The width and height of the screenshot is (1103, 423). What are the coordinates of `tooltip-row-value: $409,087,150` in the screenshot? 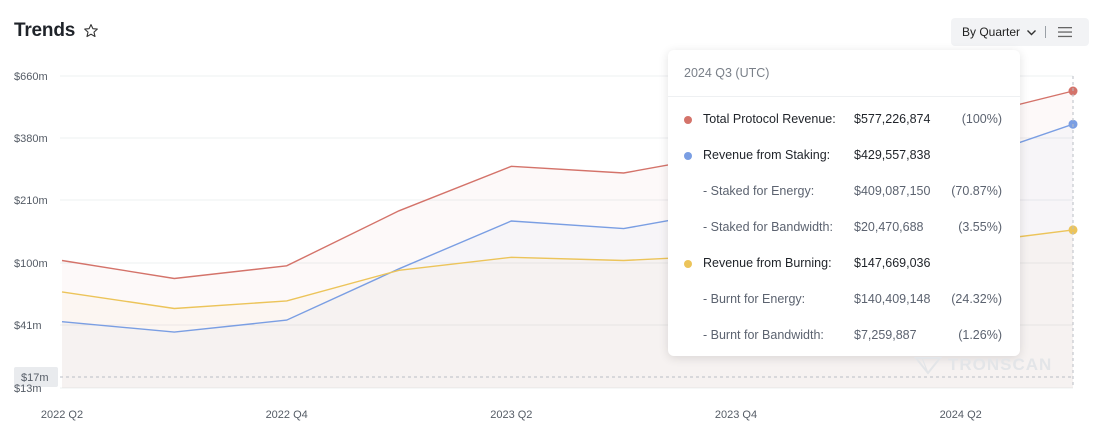 It's located at (892, 191).